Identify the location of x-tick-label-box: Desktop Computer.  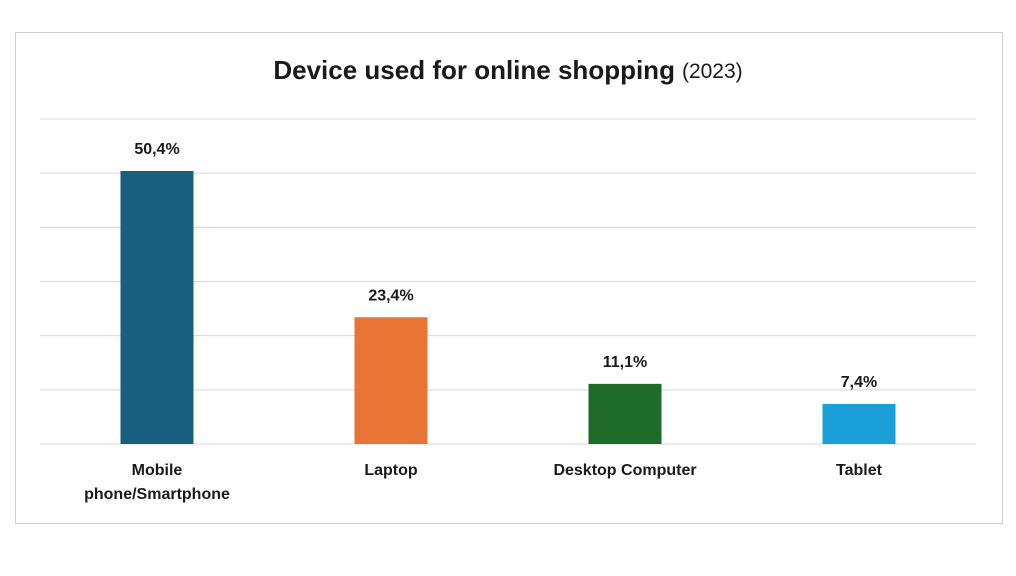
(625, 470).